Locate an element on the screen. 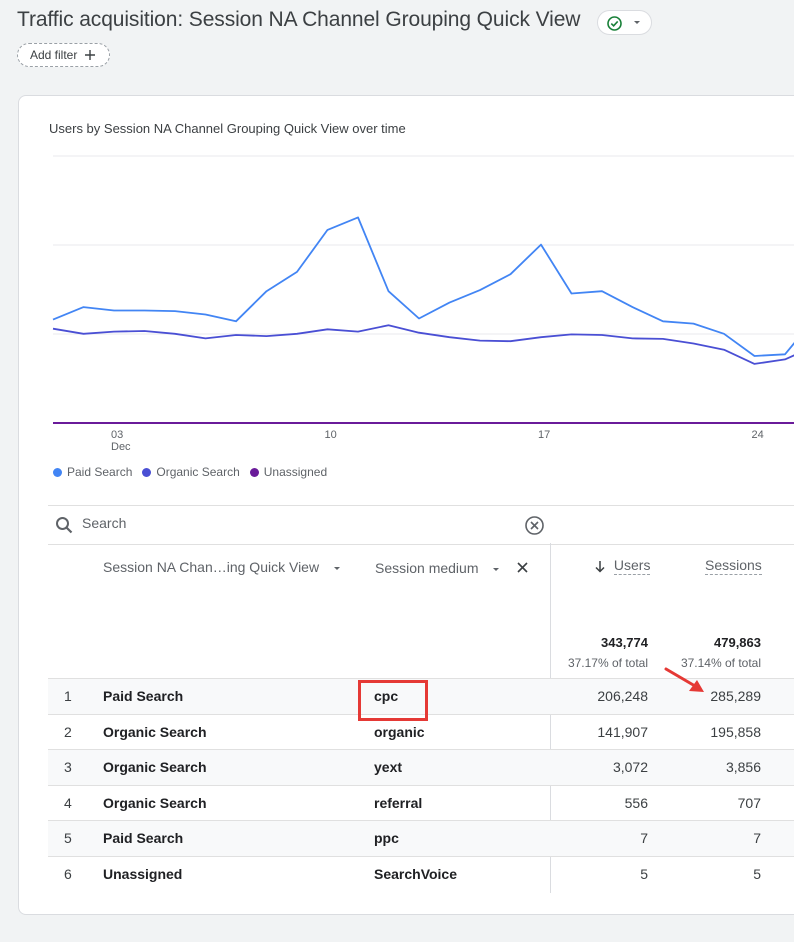  column-header-medium-label: Session medium is located at coordinates (427, 568).